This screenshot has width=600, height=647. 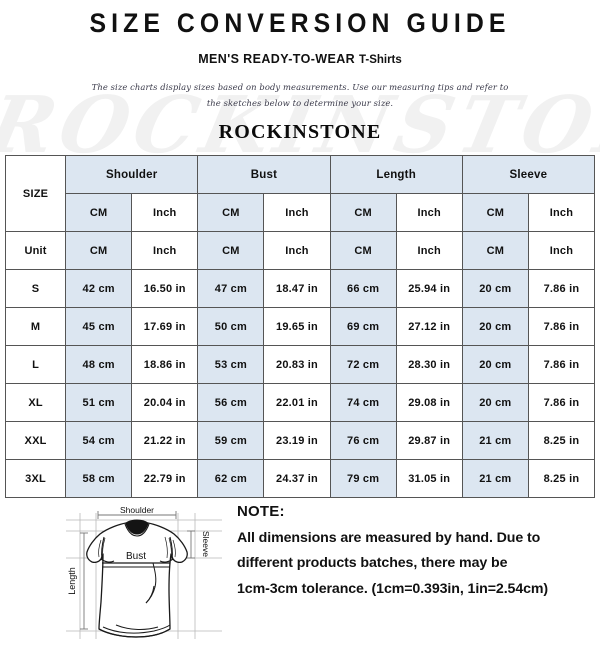 I want to click on cell-size: L, so click(x=35, y=365).